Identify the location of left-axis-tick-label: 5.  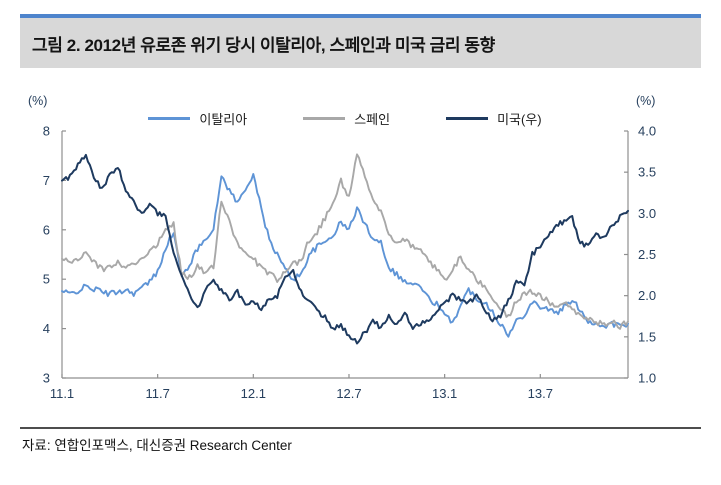
(46, 279).